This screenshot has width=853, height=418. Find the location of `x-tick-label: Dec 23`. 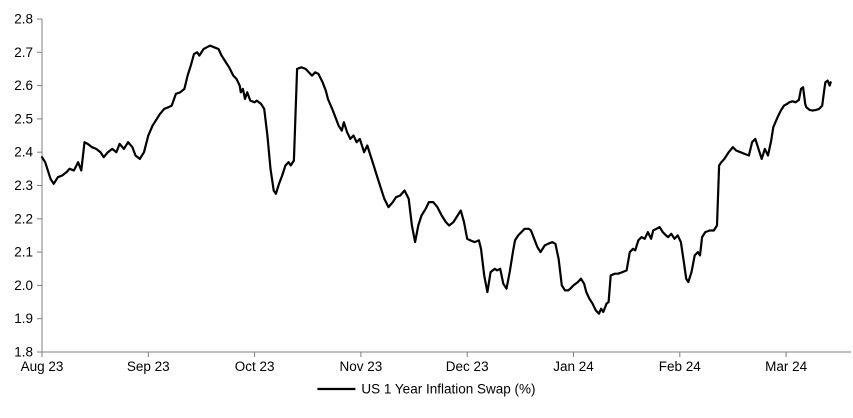

x-tick-label: Dec 23 is located at coordinates (467, 366).